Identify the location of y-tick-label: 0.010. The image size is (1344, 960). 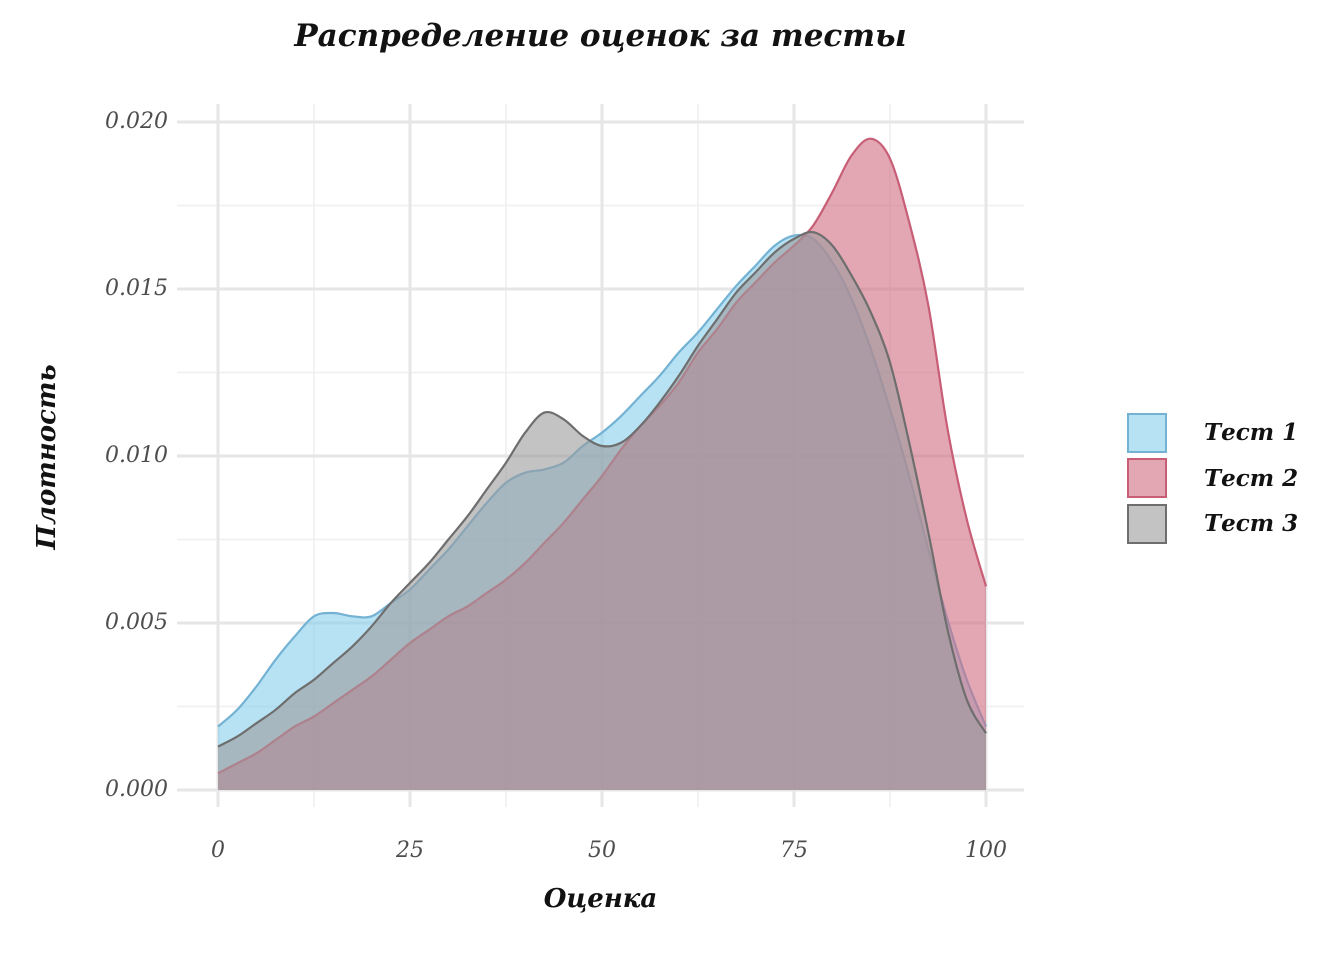
(136, 455).